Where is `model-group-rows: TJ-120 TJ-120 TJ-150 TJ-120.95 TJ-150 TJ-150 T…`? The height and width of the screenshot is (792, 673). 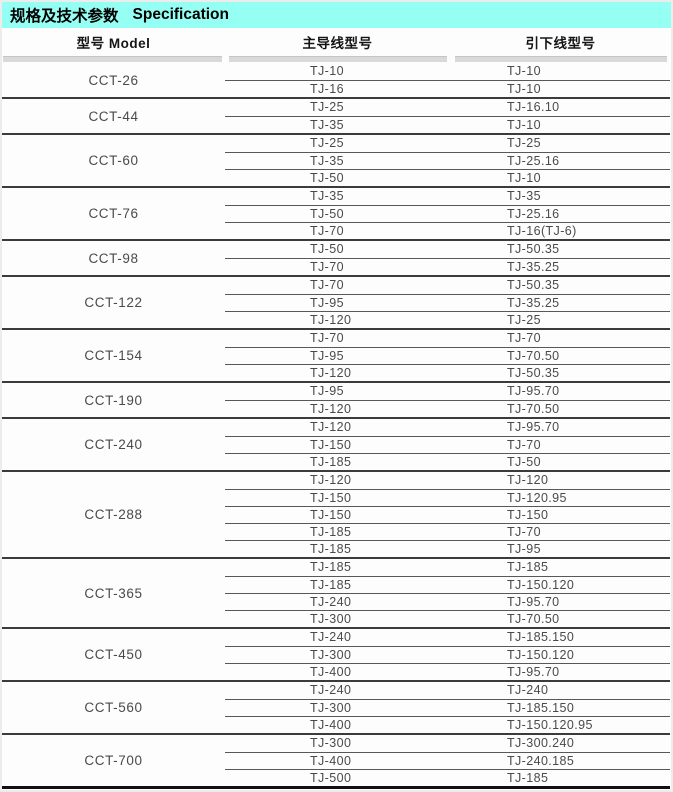 model-group-rows: TJ-120 TJ-120 TJ-150 TJ-120.95 TJ-150 TJ-150 T… is located at coordinates (447, 514).